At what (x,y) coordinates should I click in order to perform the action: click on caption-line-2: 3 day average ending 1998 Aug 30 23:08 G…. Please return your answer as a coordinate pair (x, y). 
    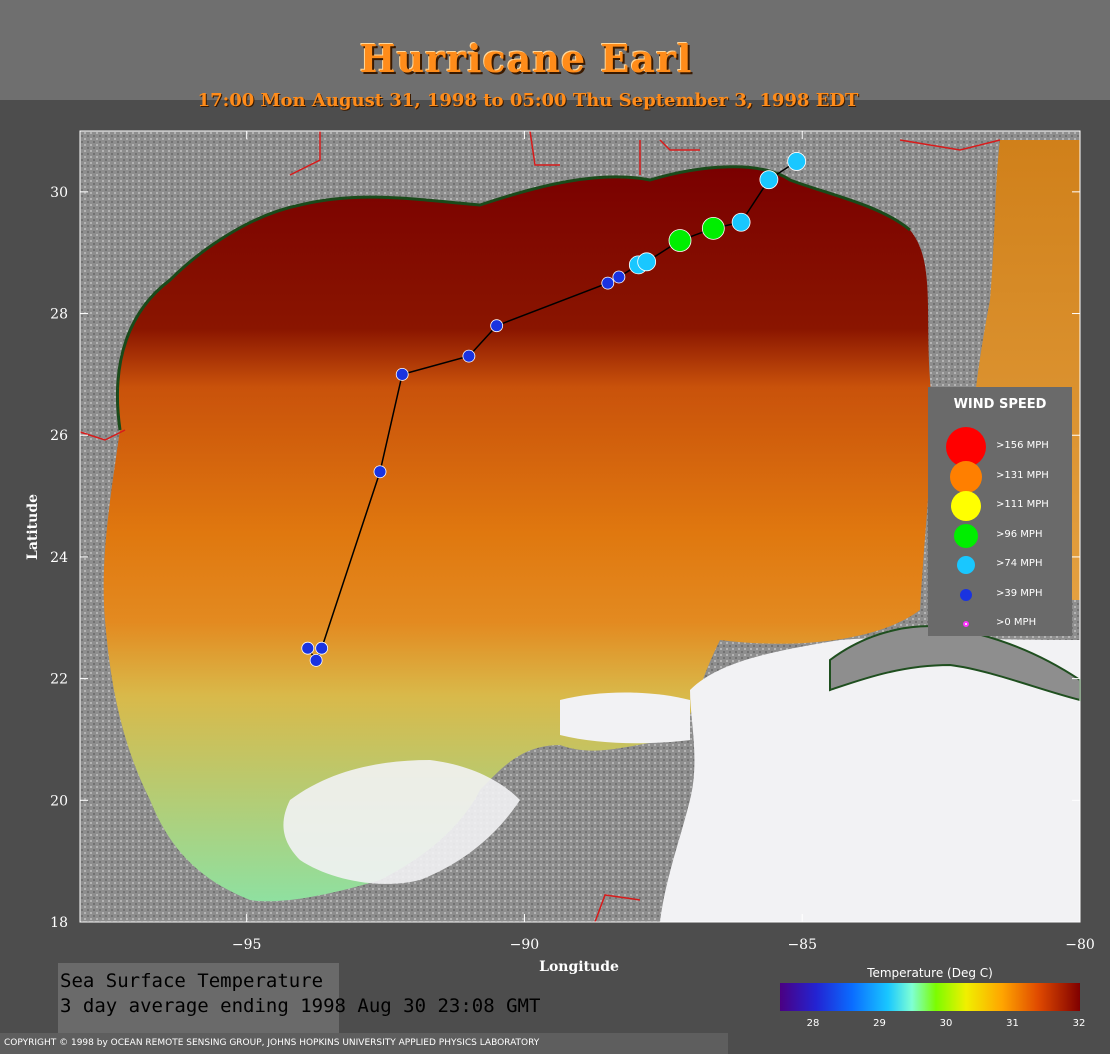
    Looking at the image, I should click on (300, 1006).